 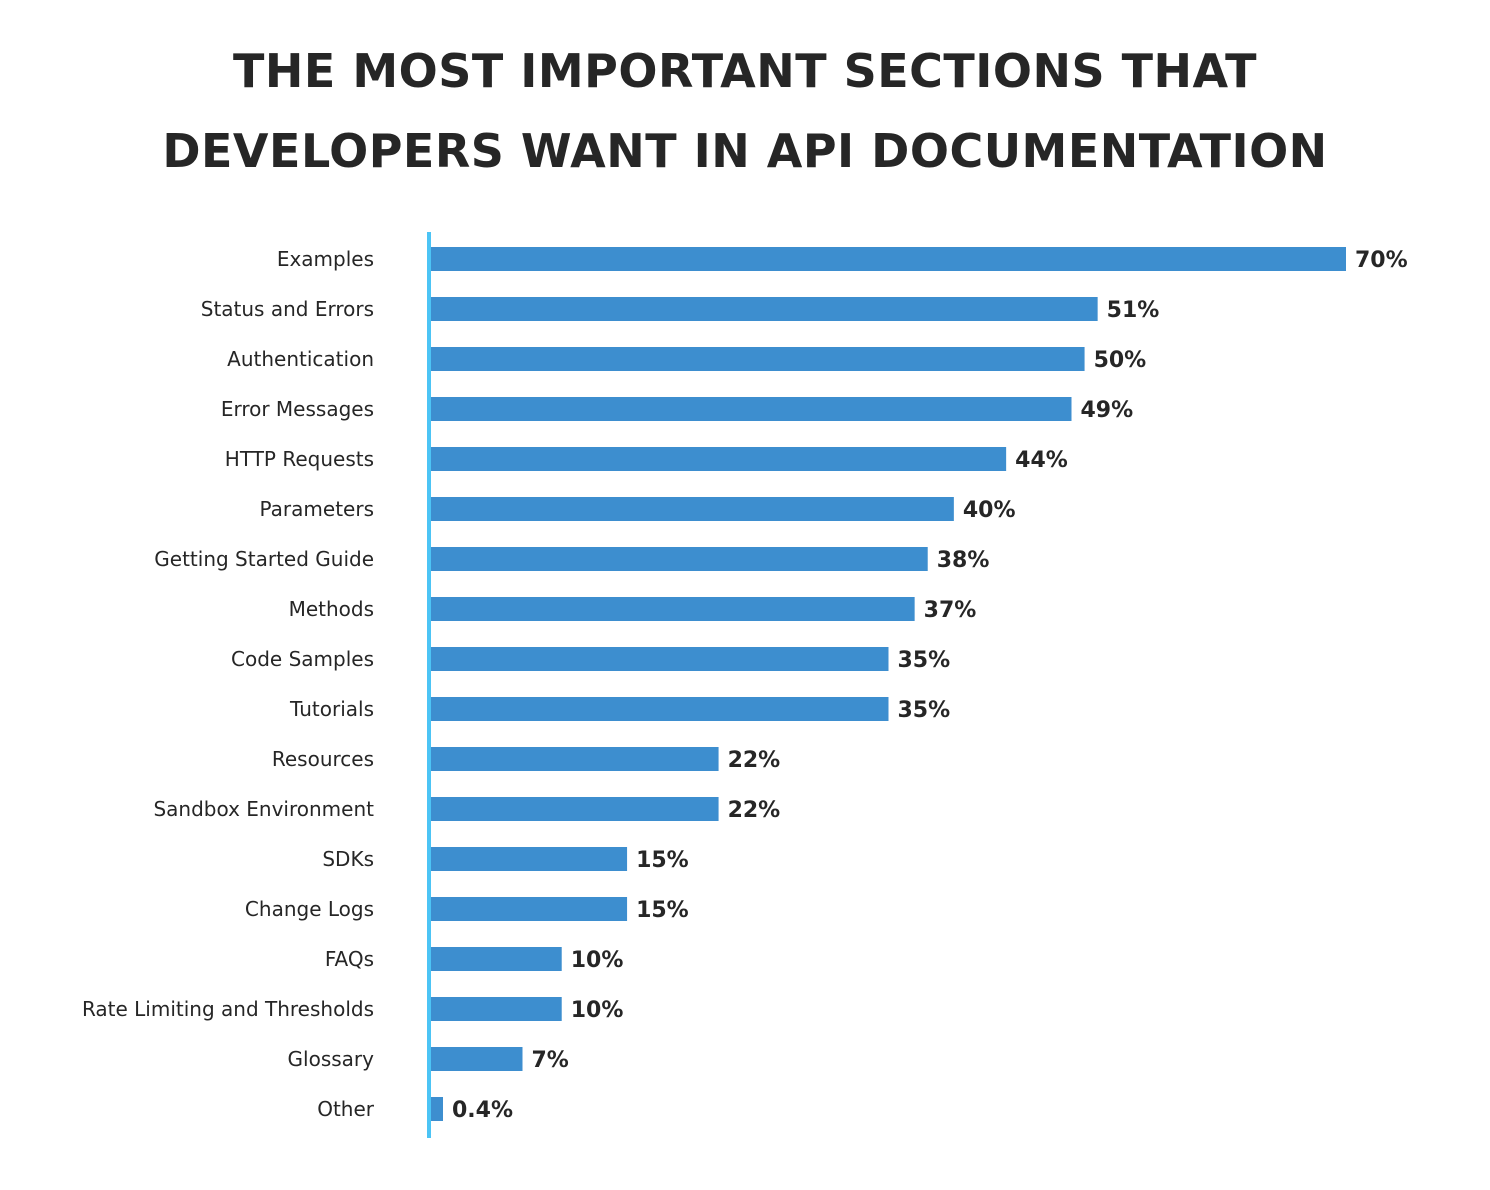 I want to click on category-label: HTTP Requests, so click(x=299, y=459).